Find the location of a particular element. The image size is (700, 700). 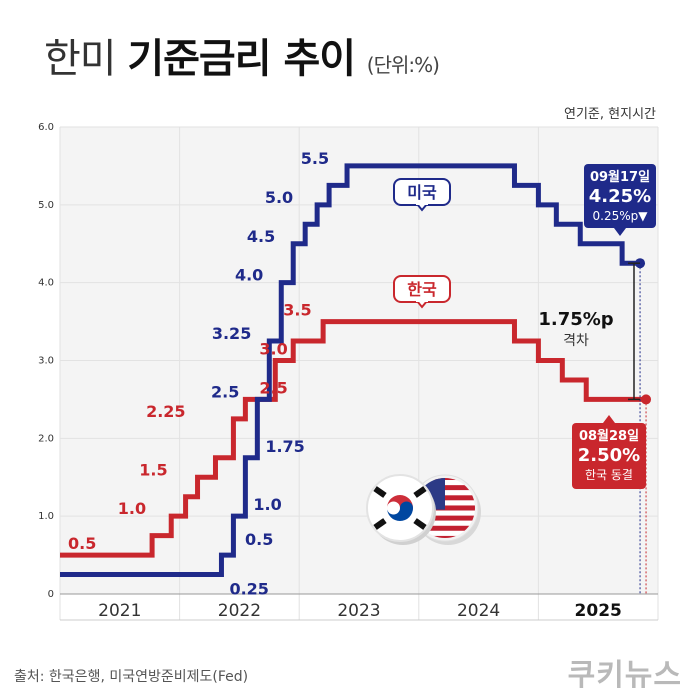

us-callout-box is located at coordinates (620, 196).